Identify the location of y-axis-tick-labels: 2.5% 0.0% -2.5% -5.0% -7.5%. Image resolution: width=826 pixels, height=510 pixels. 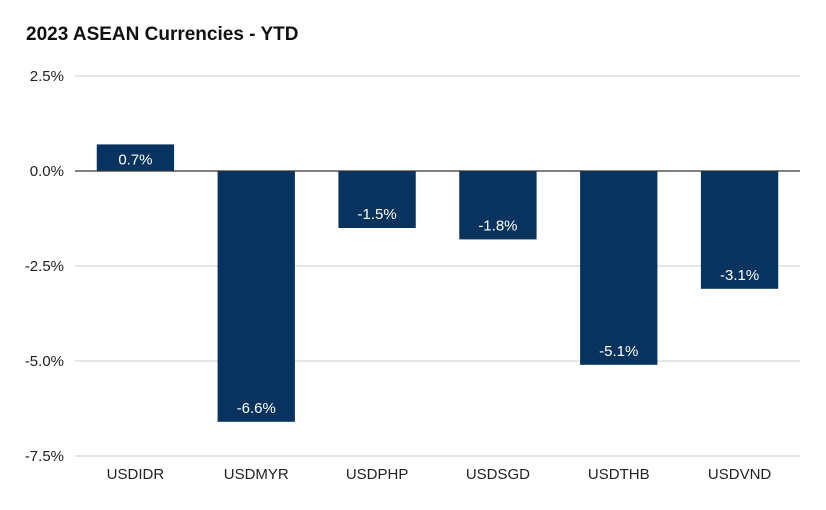
(44, 266).